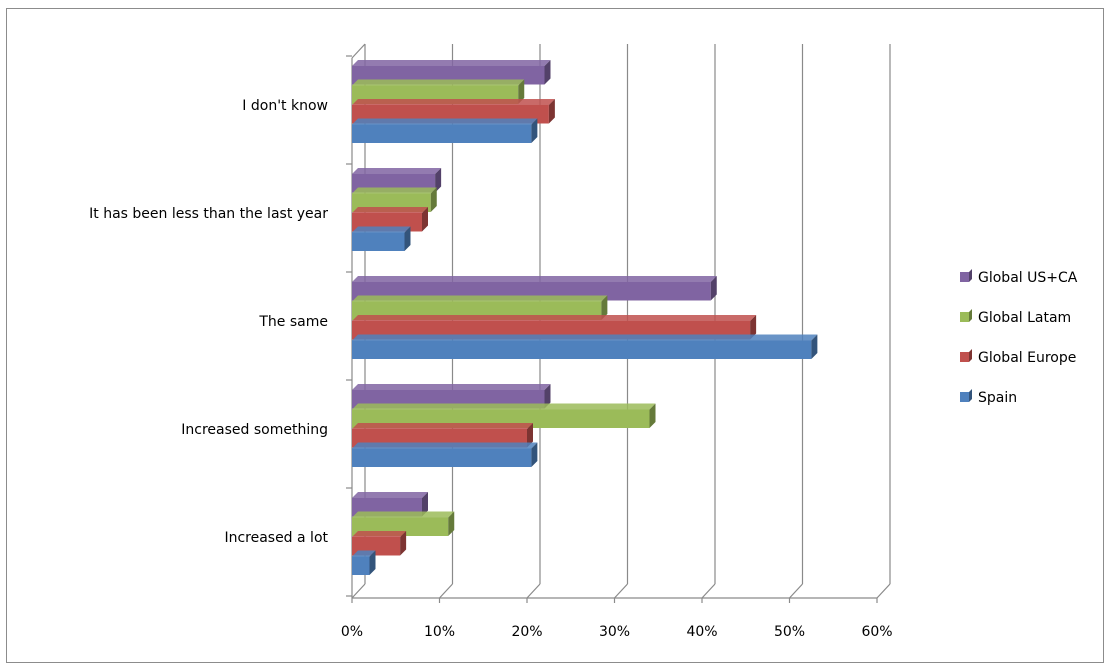  Describe the element at coordinates (789, 632) in the screenshot. I see `x-tick-label: 50%` at that location.